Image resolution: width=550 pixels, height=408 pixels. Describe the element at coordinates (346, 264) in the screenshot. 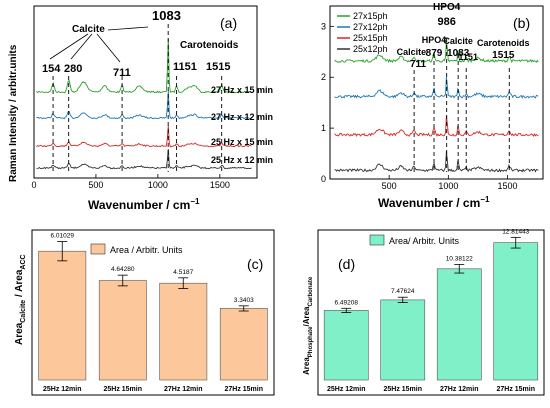

I see `panel-d-label: (d)` at that location.